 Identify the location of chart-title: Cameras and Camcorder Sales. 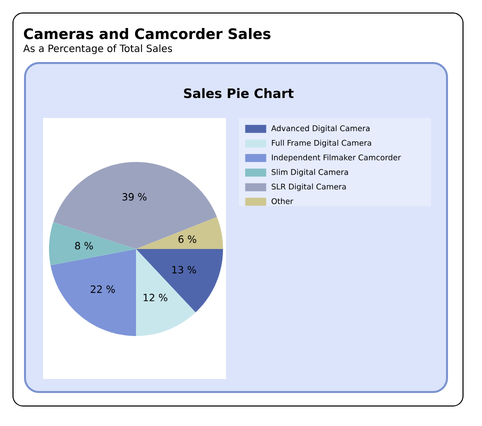
(147, 34).